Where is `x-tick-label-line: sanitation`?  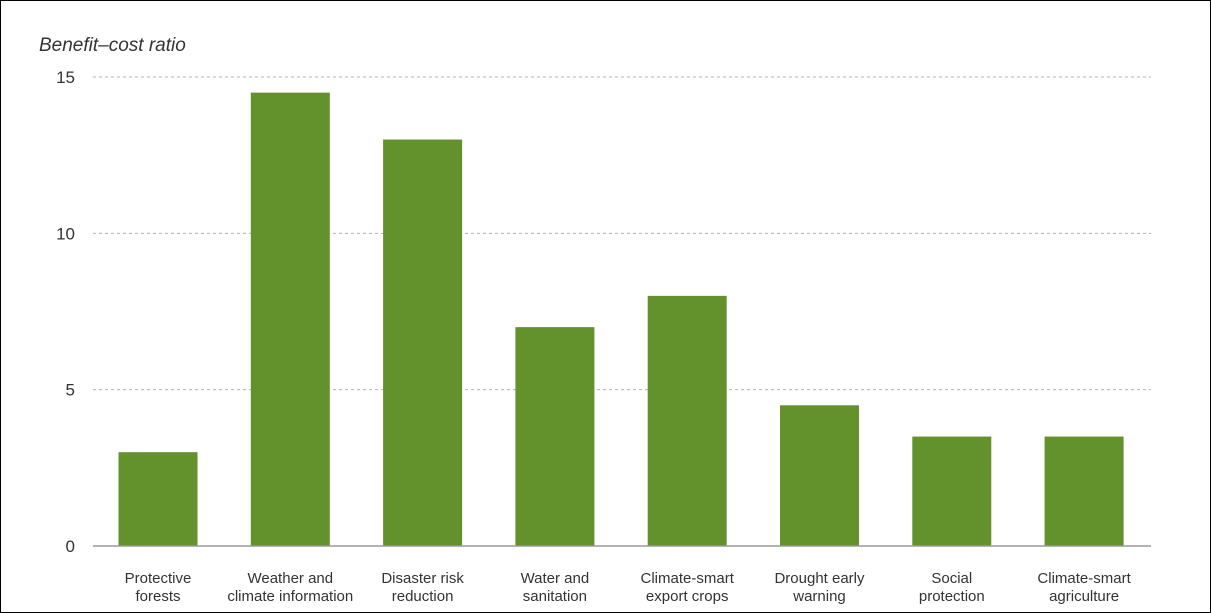
x-tick-label-line: sanitation is located at coordinates (555, 596).